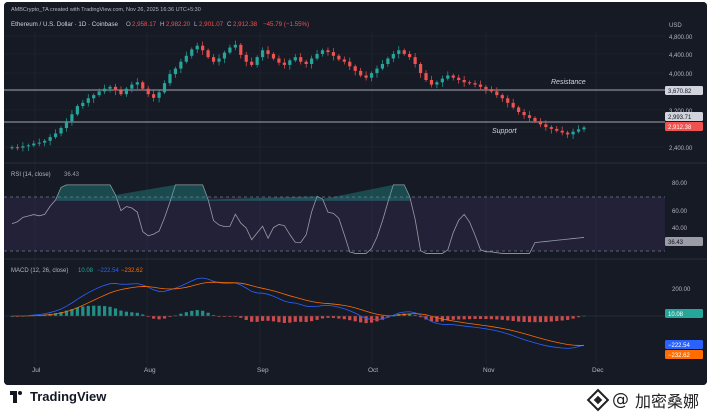 This screenshot has height=412, width=711. I want to click on support-level: Support 2,993.71, so click(353, 123).